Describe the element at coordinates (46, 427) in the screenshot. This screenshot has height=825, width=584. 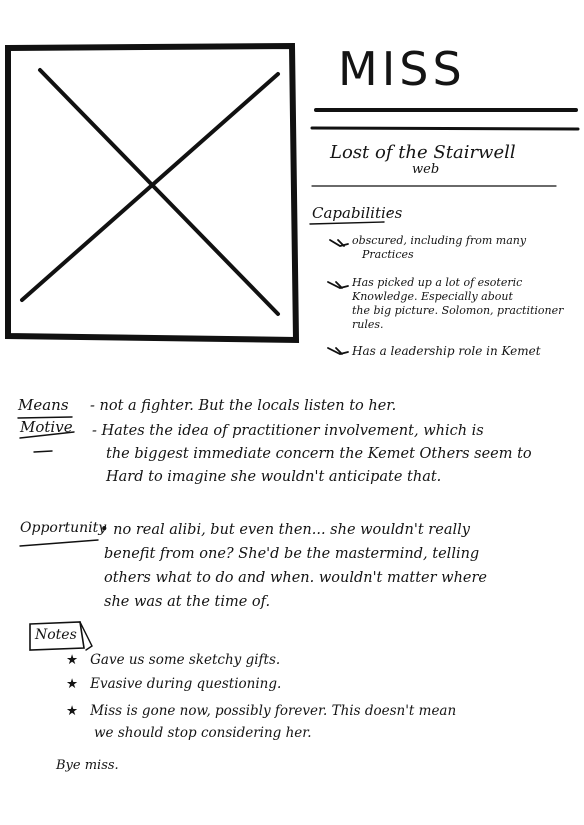
I see `motive-label: Motive` at that location.